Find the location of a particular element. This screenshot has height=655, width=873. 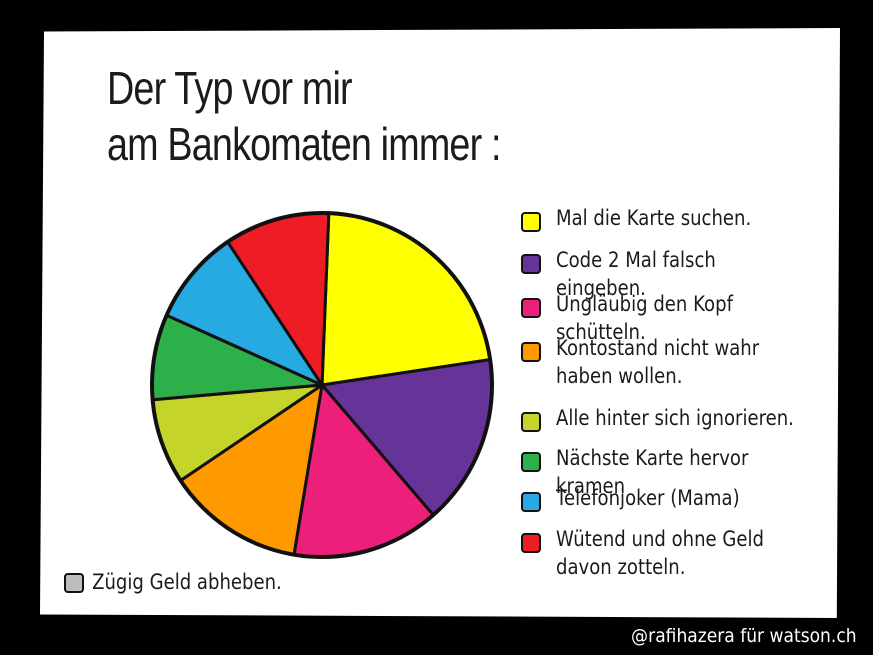

legend-label-zuegig: Zügig Geld abheben. is located at coordinates (187, 582).